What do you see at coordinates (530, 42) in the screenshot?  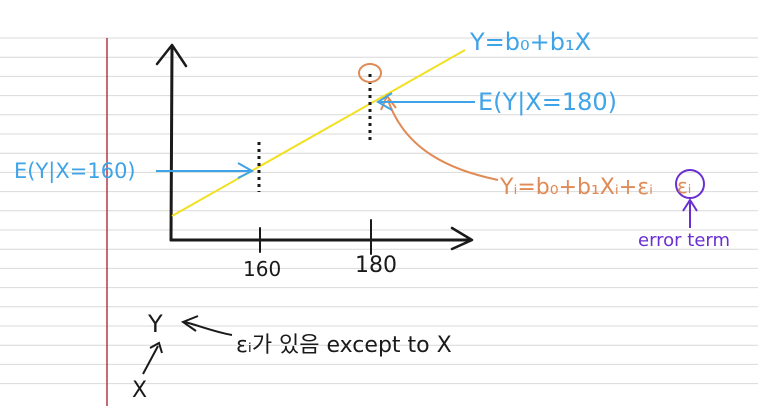 I see `model-equation-label: Y=b₀+b₁X` at bounding box center [530, 42].